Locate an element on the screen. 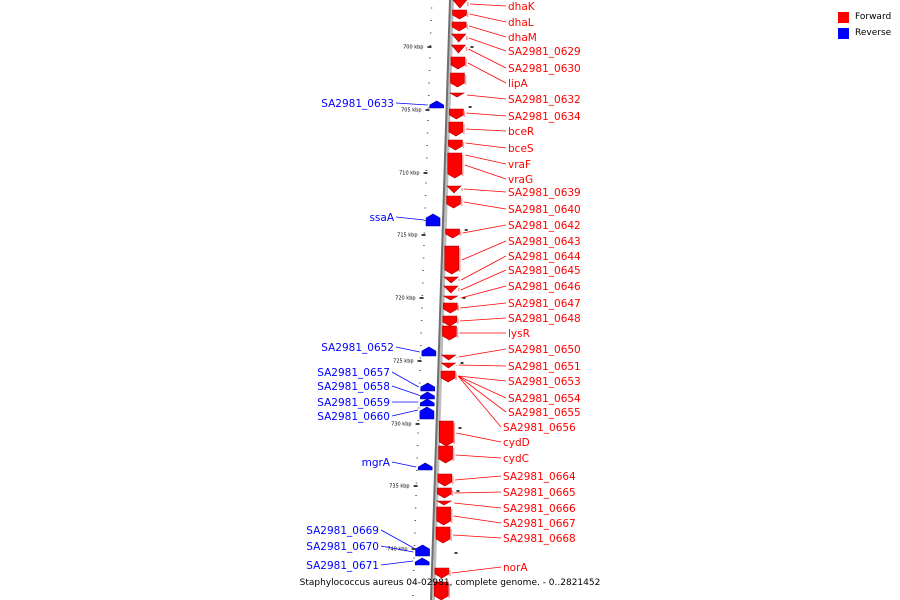 The height and width of the screenshot is (600, 900). forward-gene-label: SA2981_0643 is located at coordinates (544, 242).